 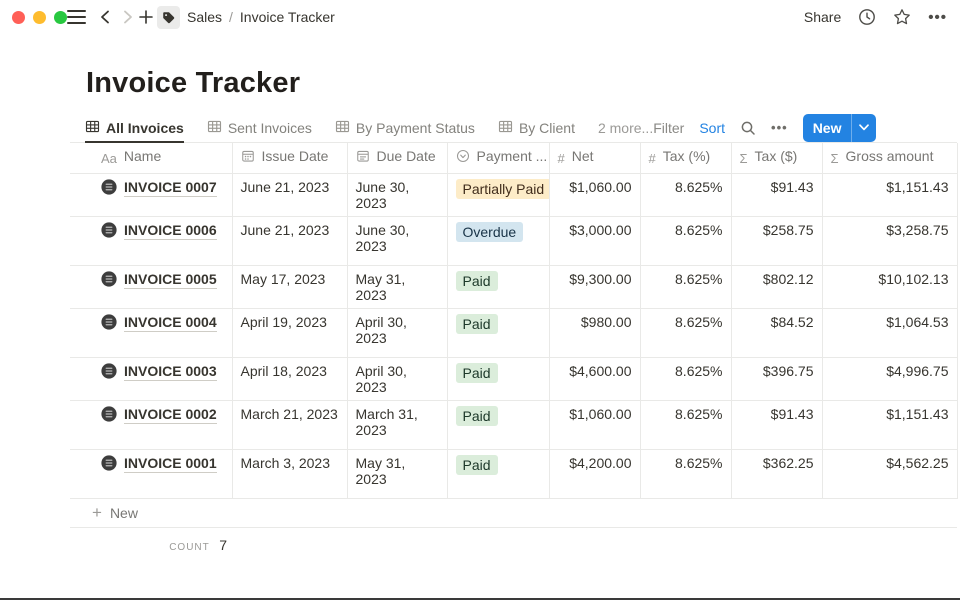 What do you see at coordinates (290, 158) in the screenshot?
I see `column-header-issue-date: Issue Date` at bounding box center [290, 158].